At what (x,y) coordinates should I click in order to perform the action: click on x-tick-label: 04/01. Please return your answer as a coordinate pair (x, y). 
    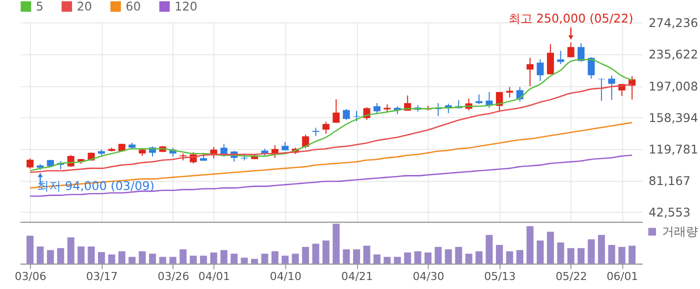
    Looking at the image, I should click on (214, 277).